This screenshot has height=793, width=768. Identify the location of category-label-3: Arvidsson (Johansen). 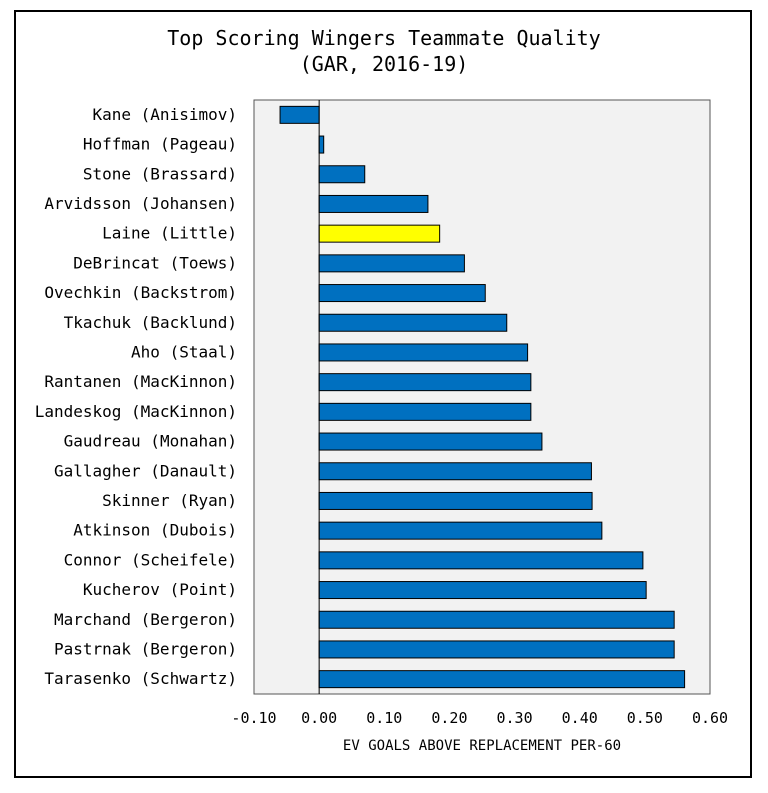
(140, 203).